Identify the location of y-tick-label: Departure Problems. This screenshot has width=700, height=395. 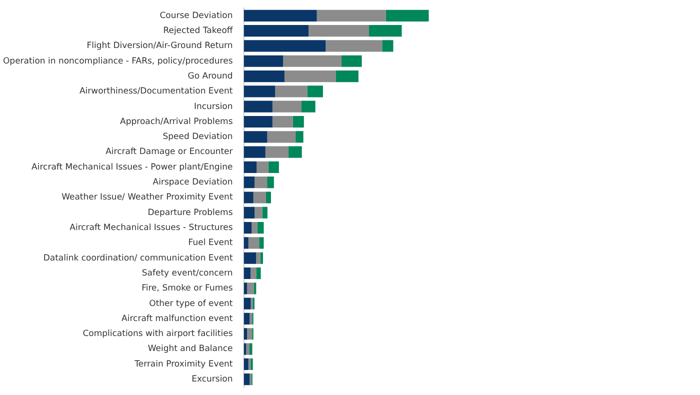
(191, 213).